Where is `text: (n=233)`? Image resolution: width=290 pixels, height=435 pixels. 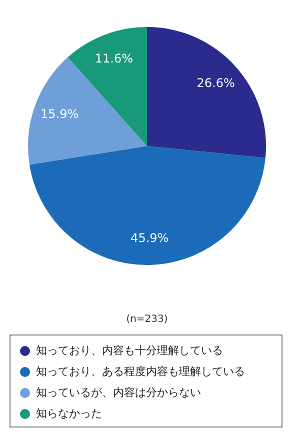 text: (n=233) is located at coordinates (147, 319).